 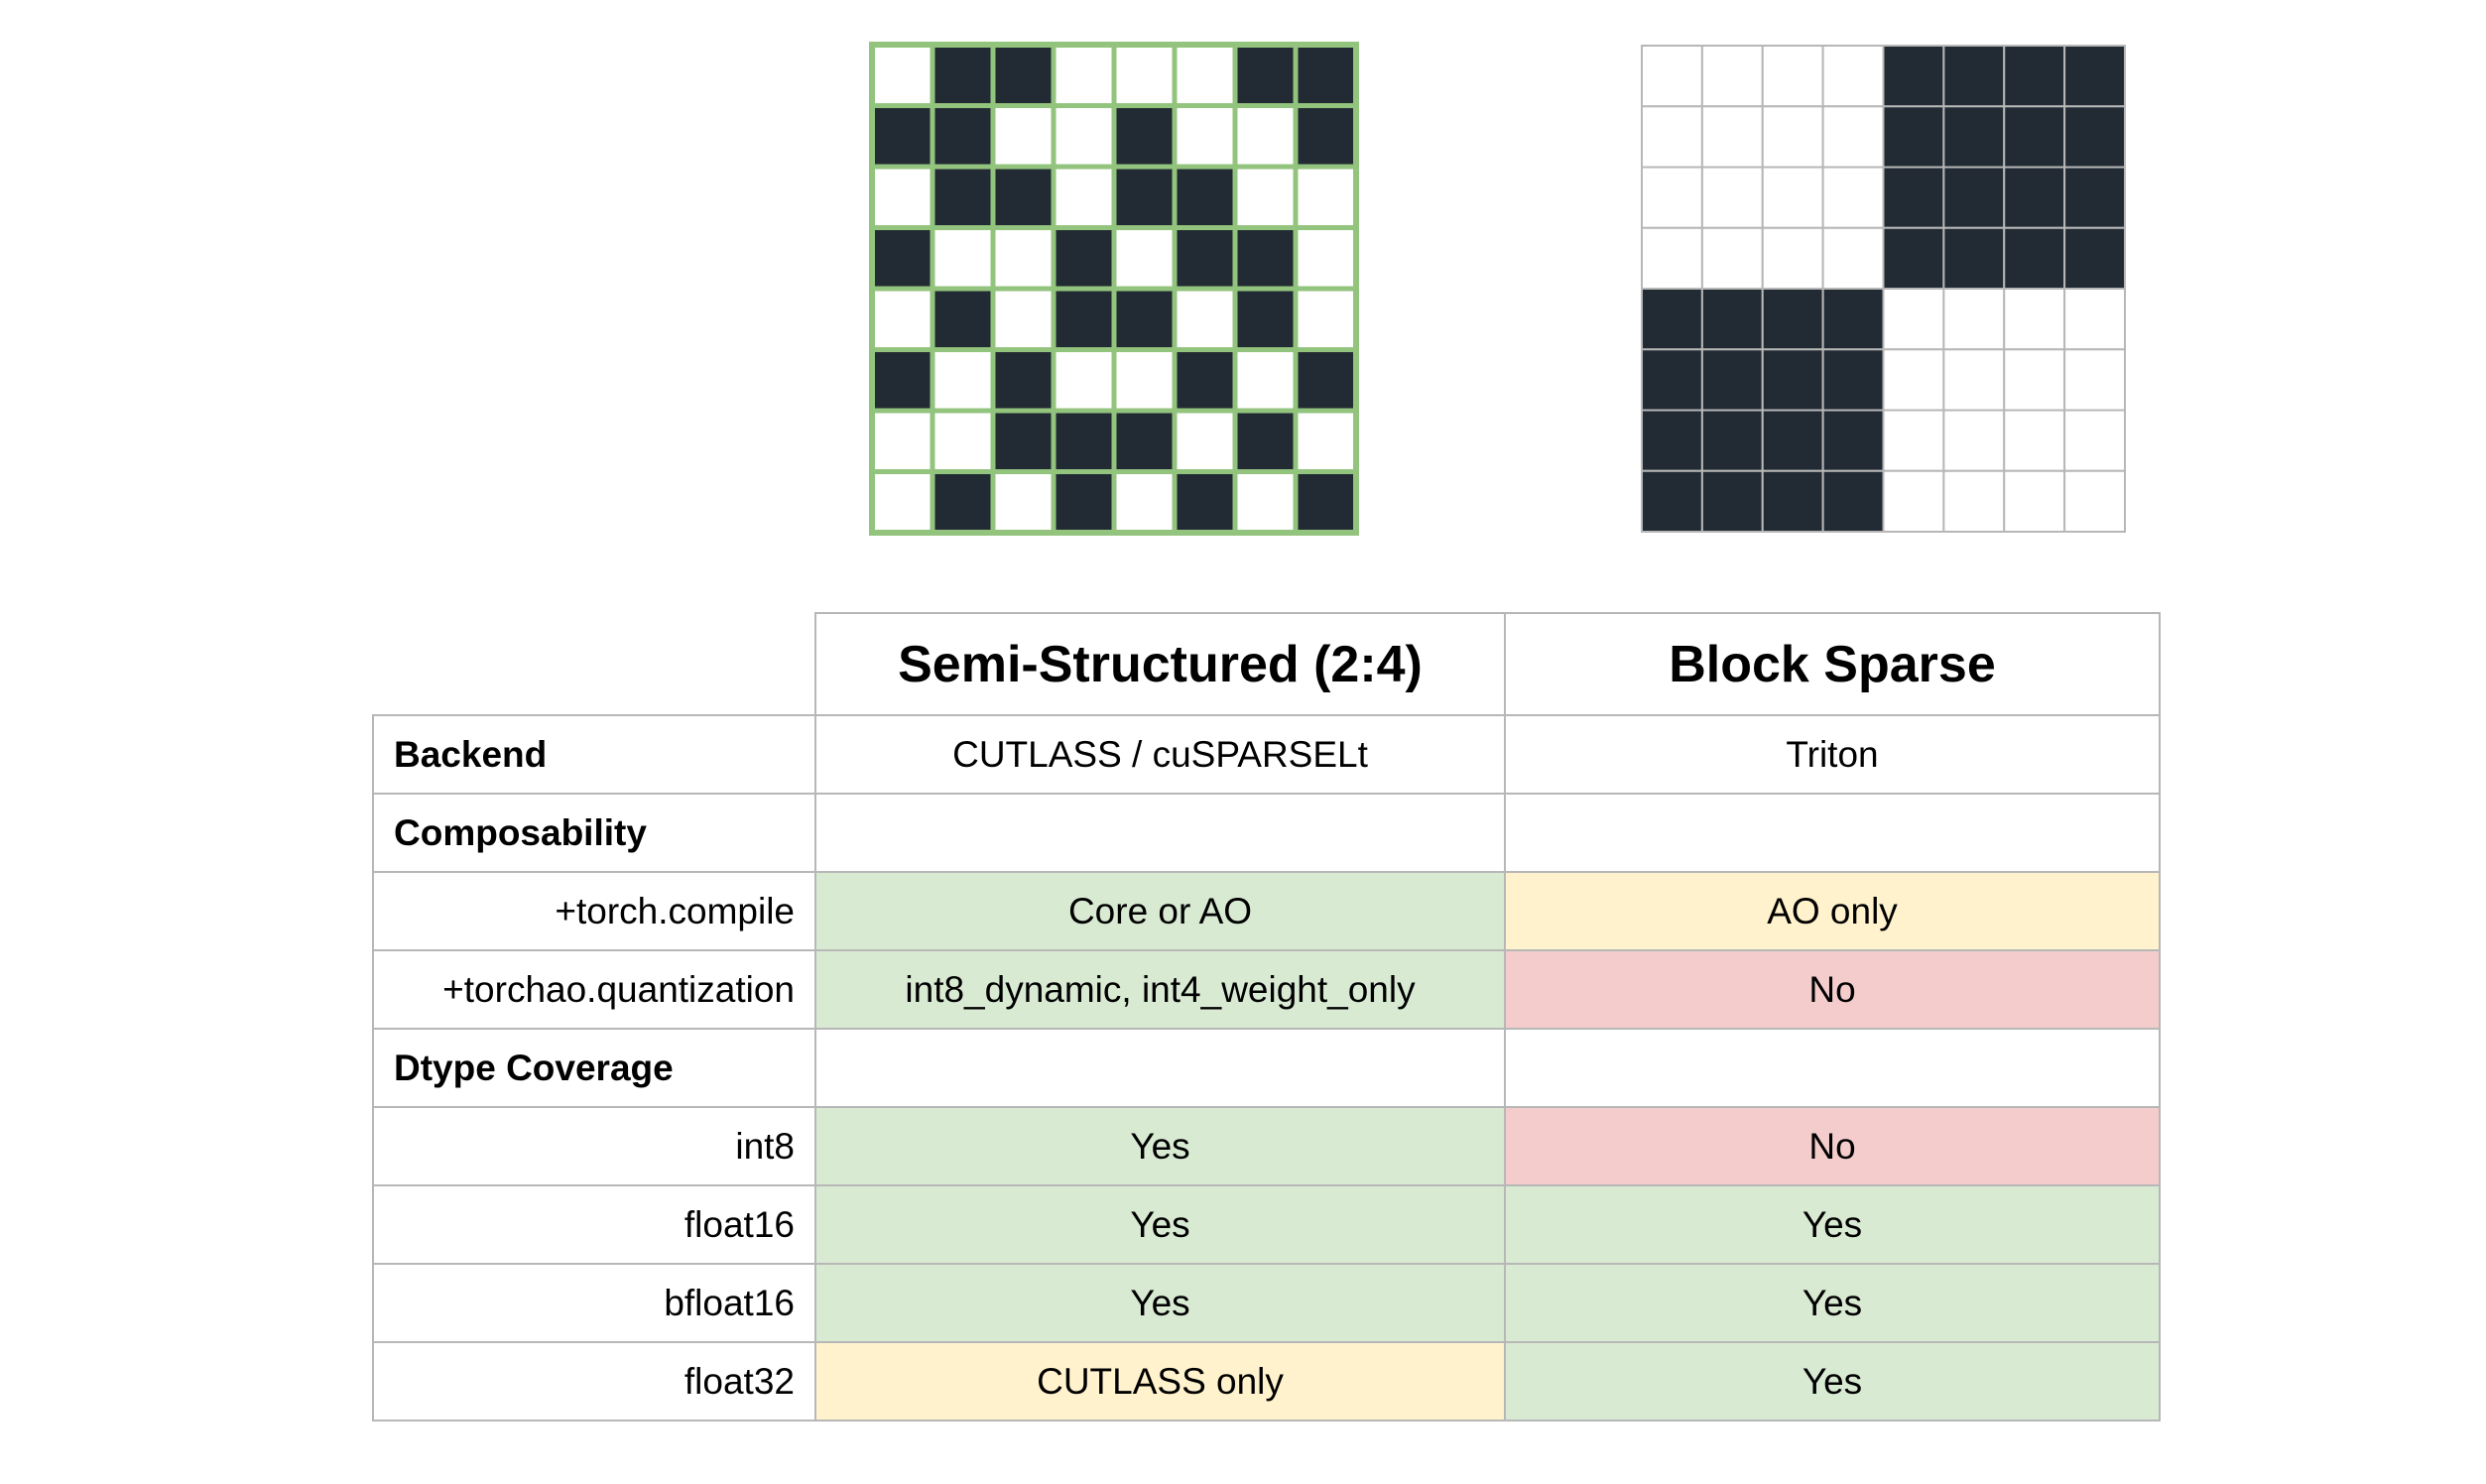 I want to click on block-sparse-value-cell: Triton, so click(x=1833, y=754).